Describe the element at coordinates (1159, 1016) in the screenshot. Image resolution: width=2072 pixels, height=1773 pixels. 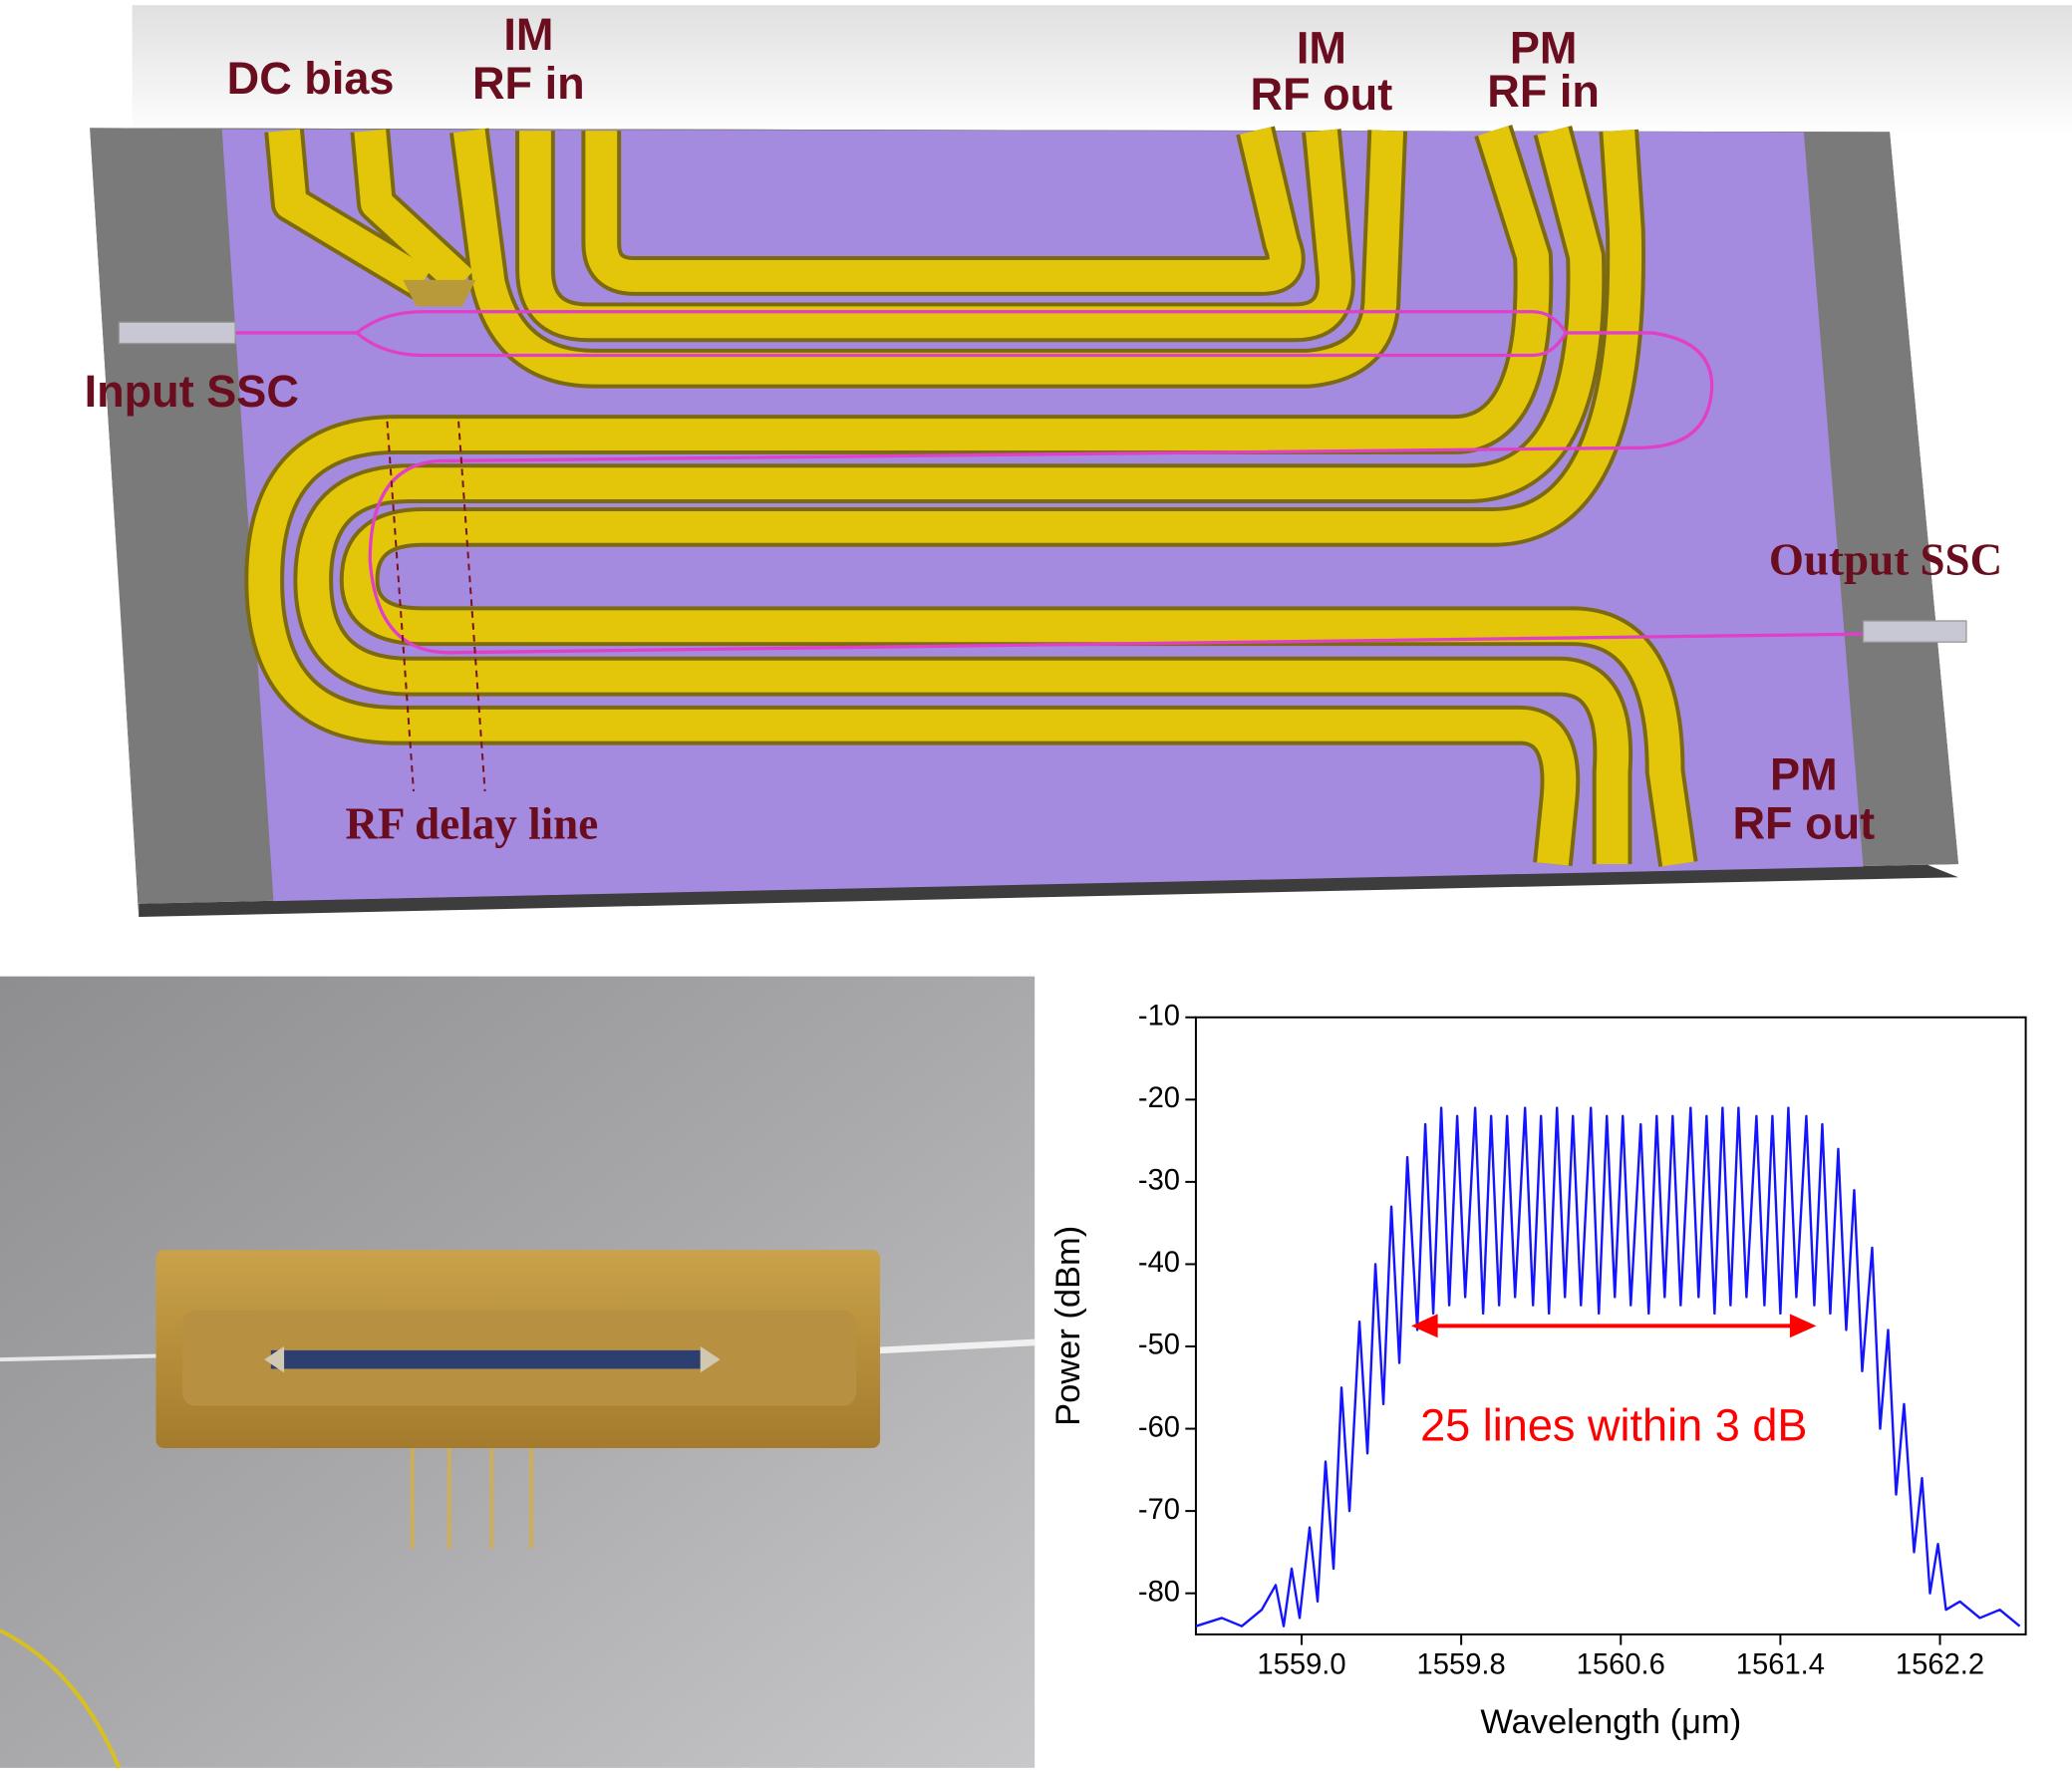
I see `y-tick-label: -10` at that location.